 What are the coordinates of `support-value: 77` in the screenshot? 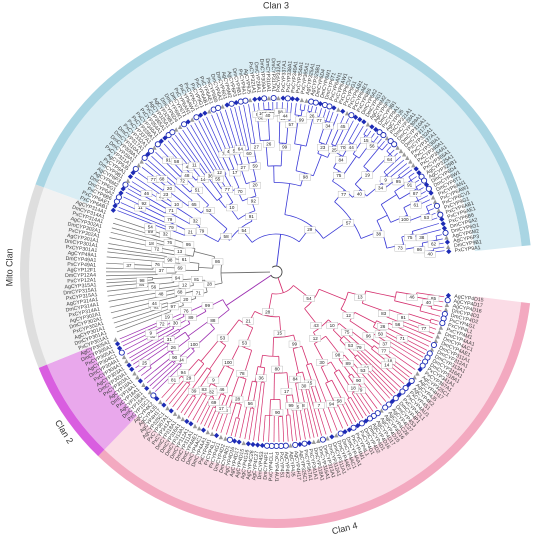 It's located at (383, 351).